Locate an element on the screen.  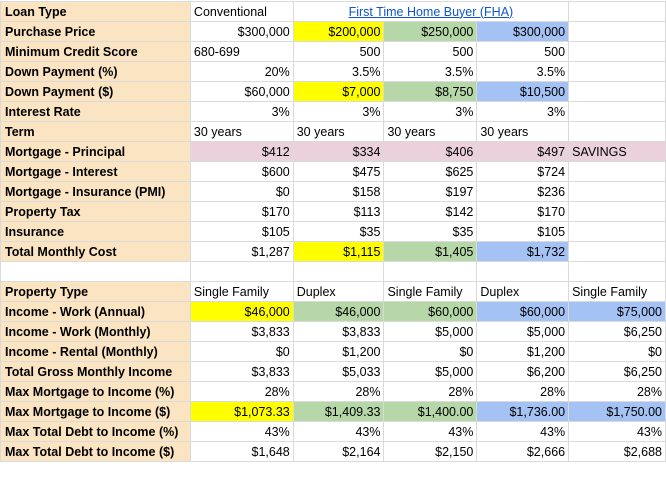
cell-label: Property Tax is located at coordinates (95, 211).